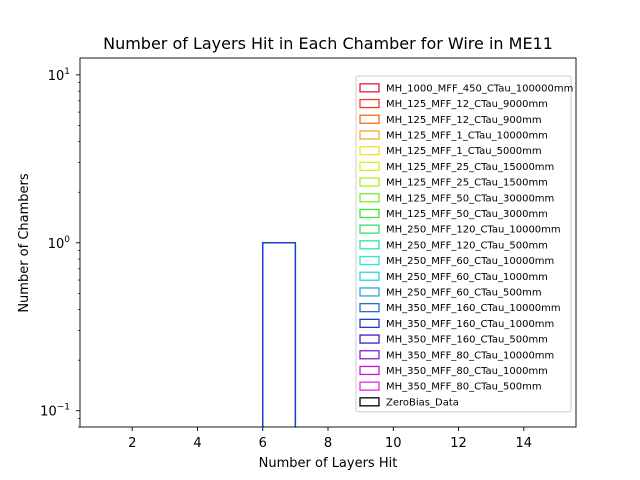 The height and width of the screenshot is (480, 640). I want to click on y-tick-label: 10⁻¹, so click(55, 411).